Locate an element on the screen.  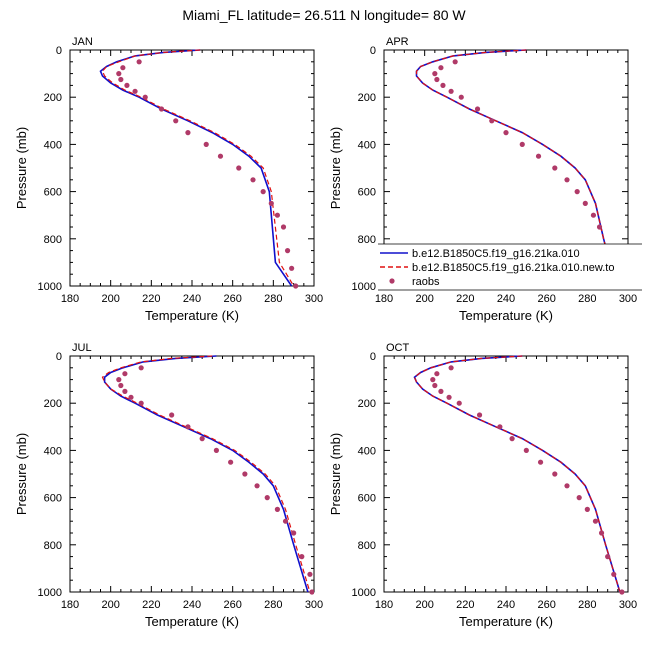
legend-label: b.e12.B1850C5.f19_g16.21ka.010.new.to is located at coordinates (513, 268).